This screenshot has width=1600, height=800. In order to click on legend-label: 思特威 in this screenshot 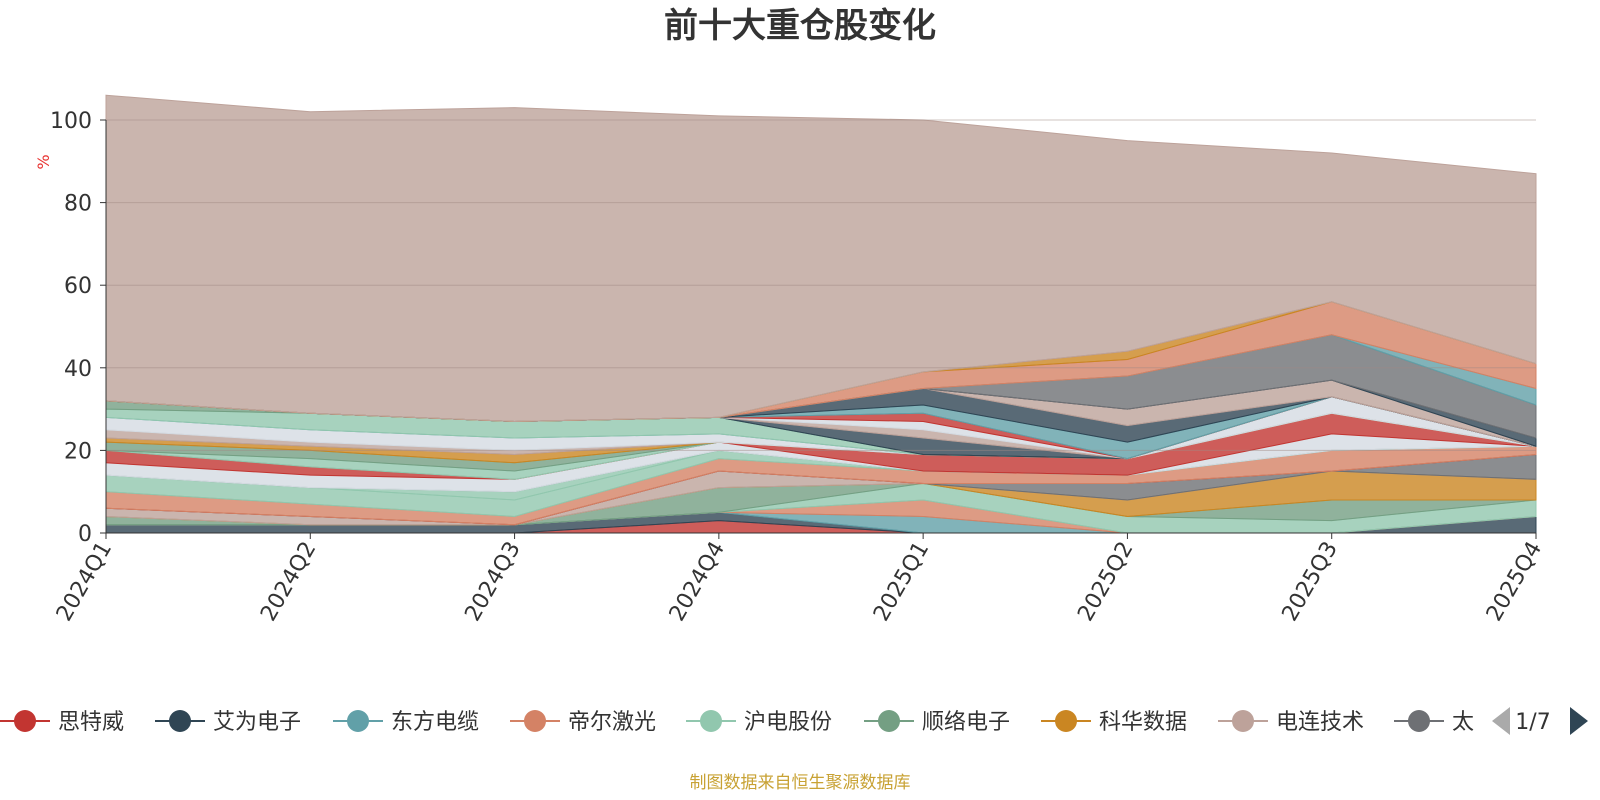, I will do `click(91, 722)`.